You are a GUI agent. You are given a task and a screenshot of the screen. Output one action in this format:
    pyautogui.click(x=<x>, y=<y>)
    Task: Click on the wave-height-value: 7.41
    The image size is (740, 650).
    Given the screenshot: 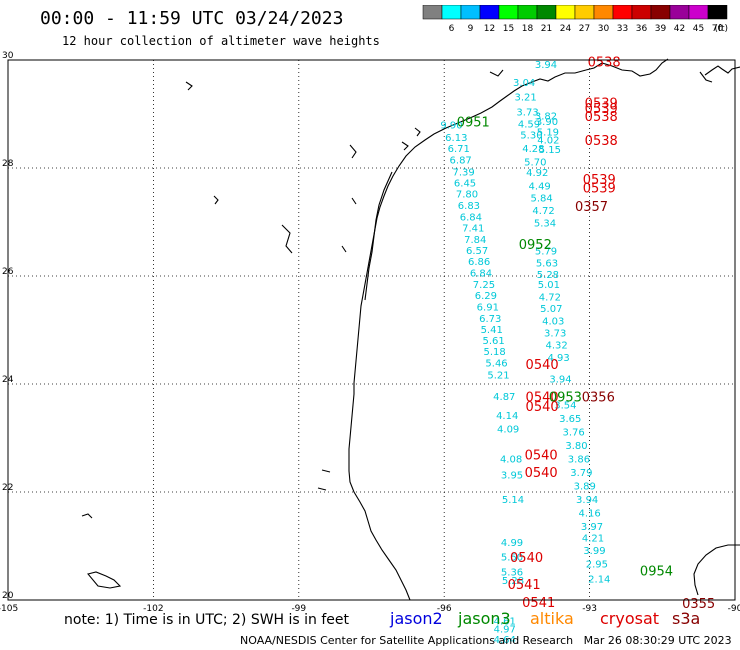 What is the action you would take?
    pyautogui.click(x=473, y=229)
    